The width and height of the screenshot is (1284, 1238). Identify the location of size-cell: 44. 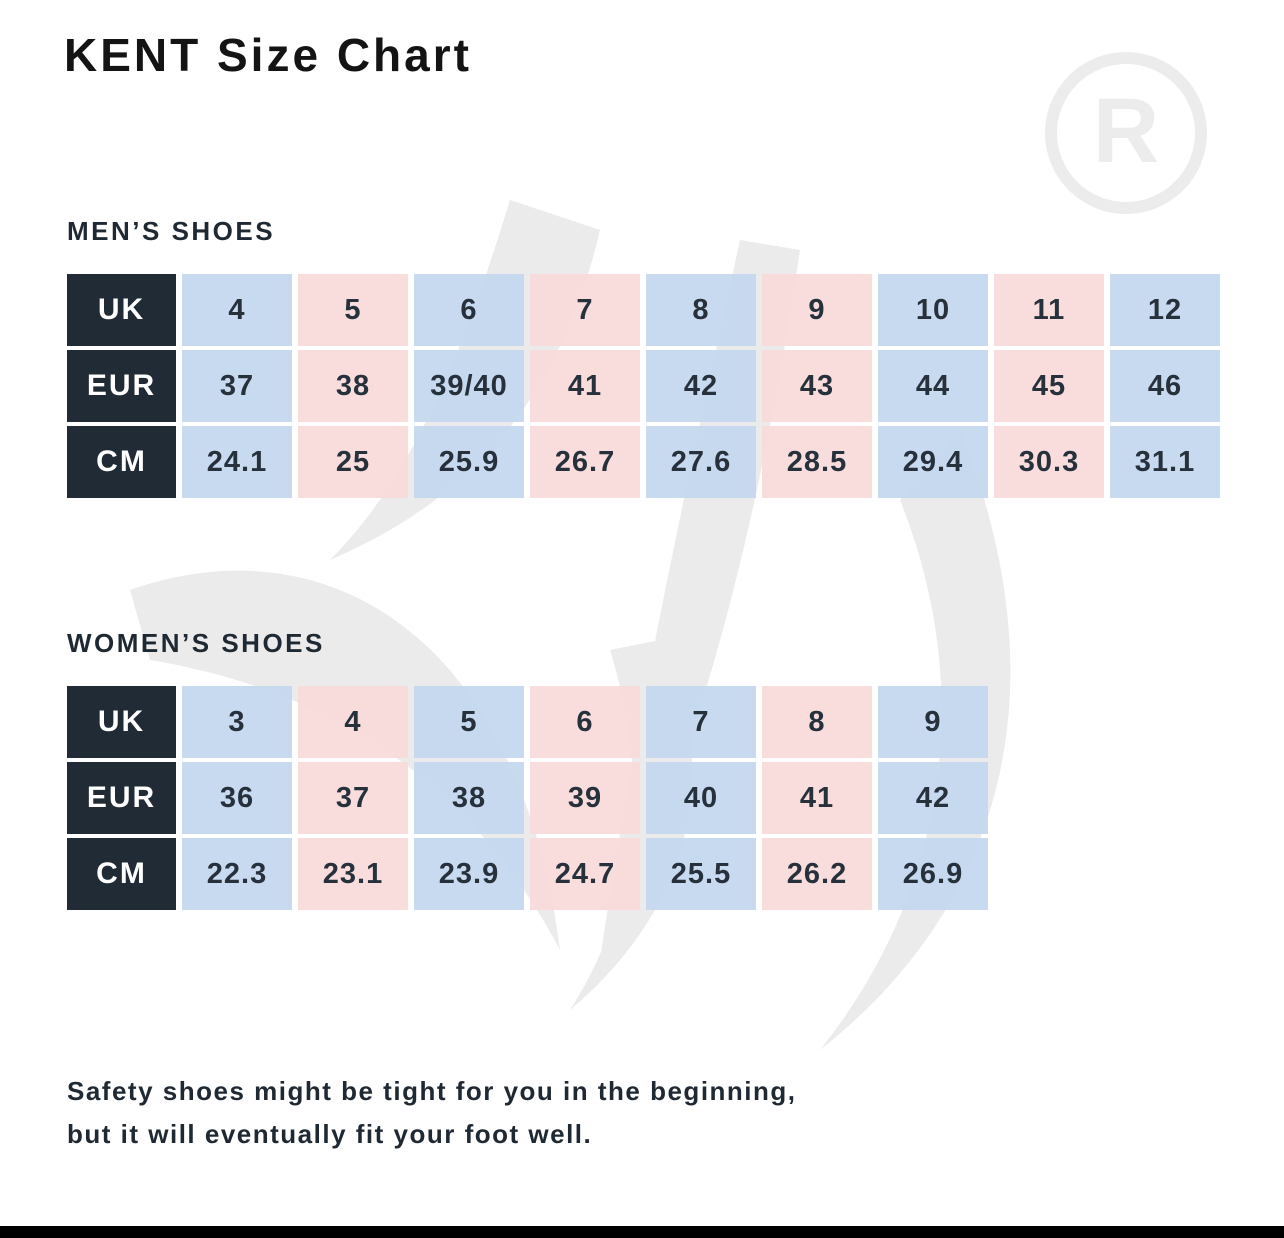
(933, 386).